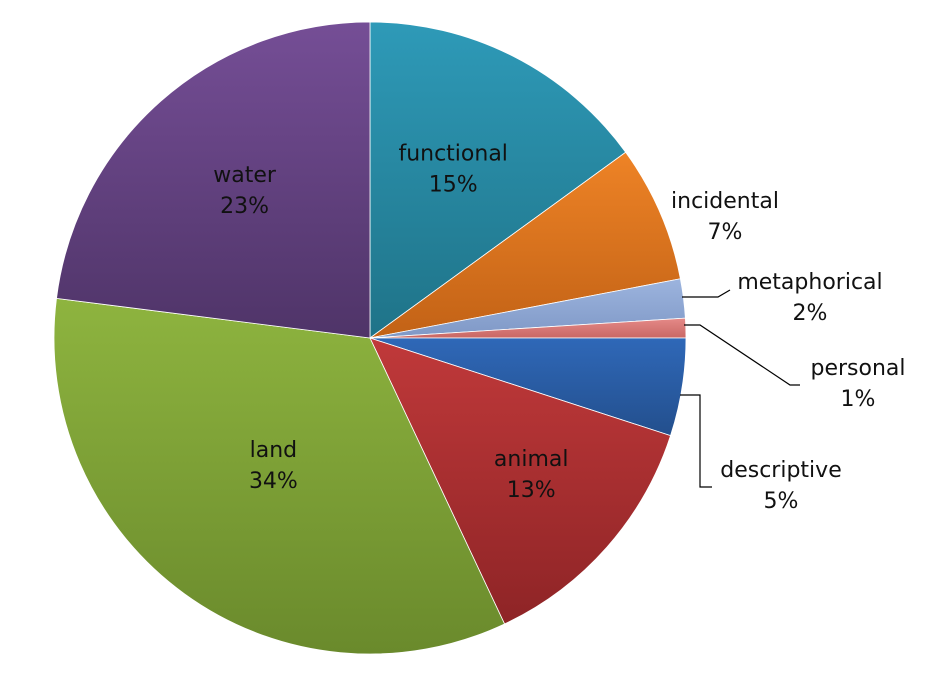 The height and width of the screenshot is (699, 941). I want to click on slice-name-water: water, so click(245, 175).